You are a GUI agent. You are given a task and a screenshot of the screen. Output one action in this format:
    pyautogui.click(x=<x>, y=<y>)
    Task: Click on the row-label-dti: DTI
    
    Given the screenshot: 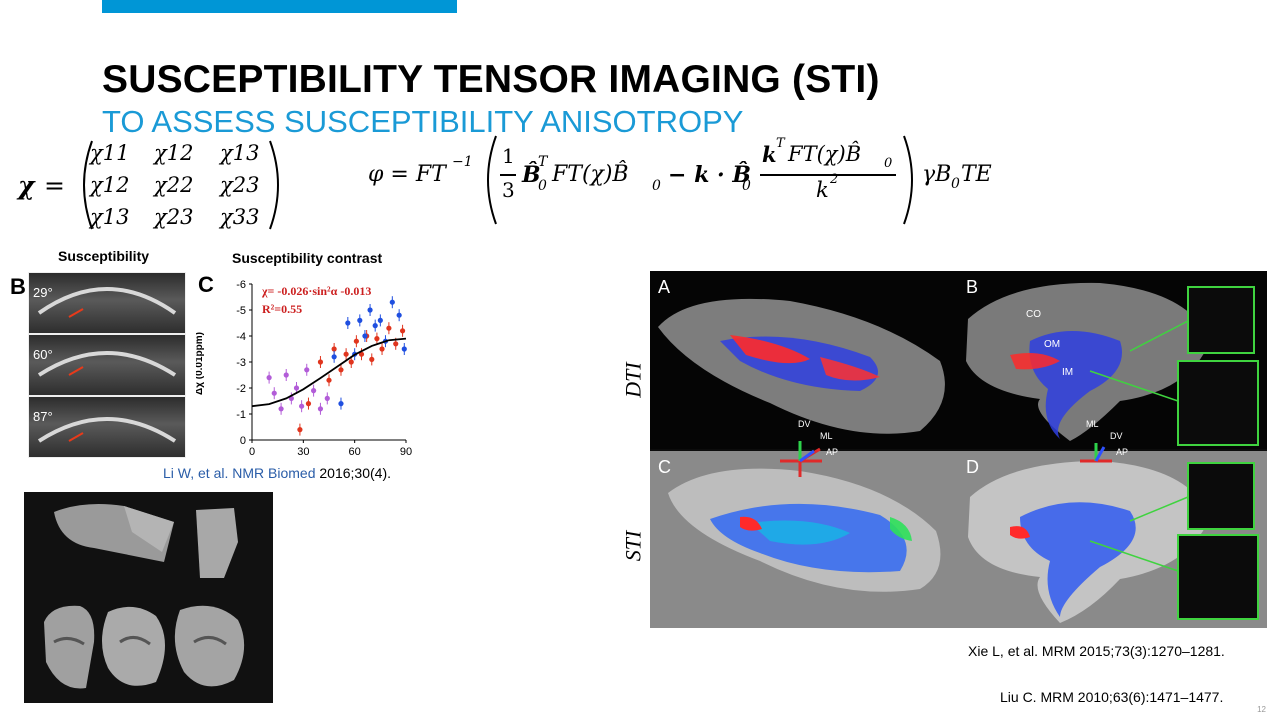 What is the action you would take?
    pyautogui.click(x=633, y=380)
    